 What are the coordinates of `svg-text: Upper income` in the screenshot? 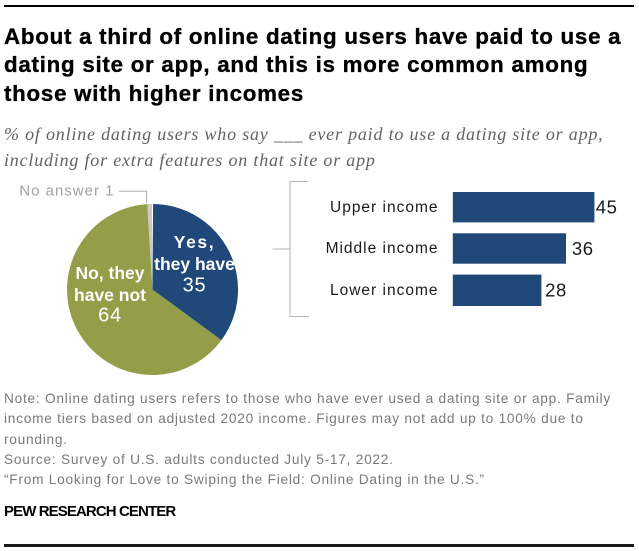 It's located at (384, 207).